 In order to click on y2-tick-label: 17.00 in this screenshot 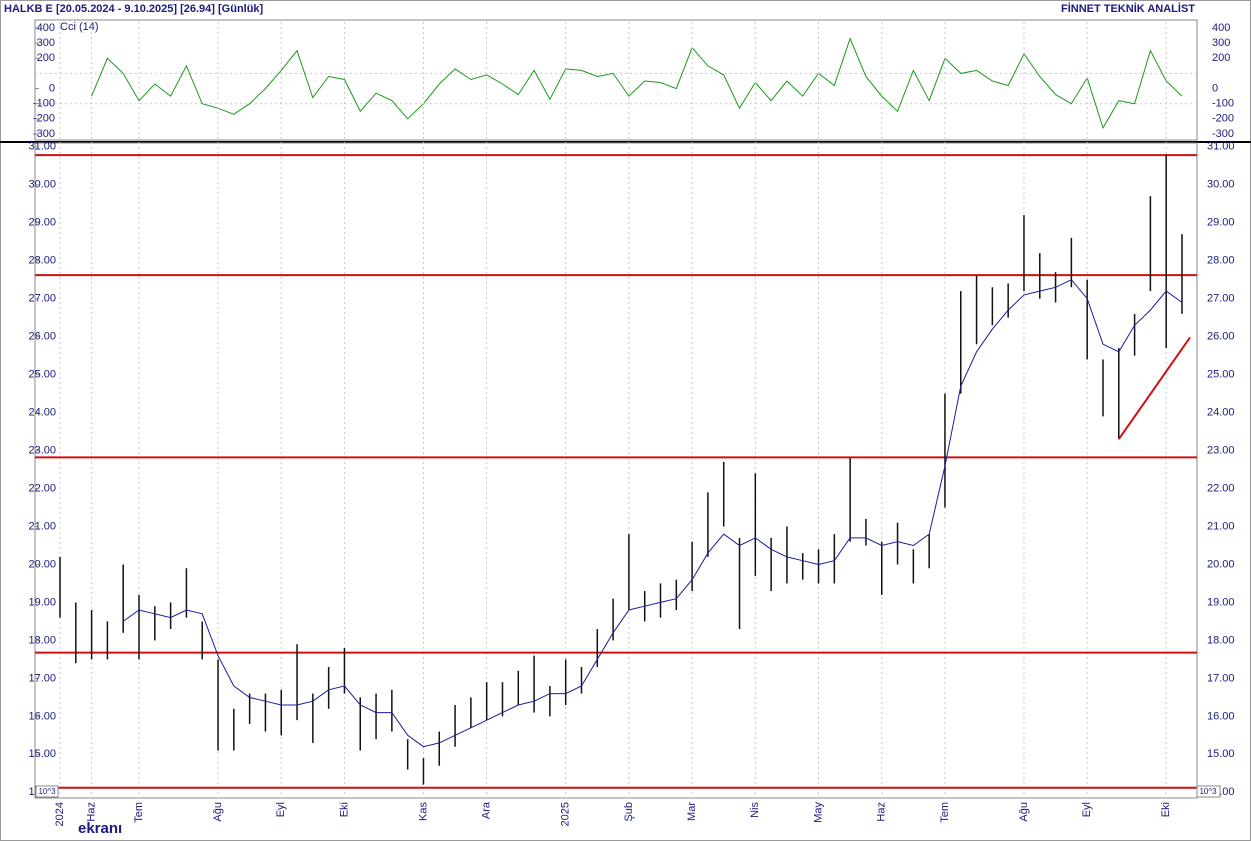, I will do `click(1221, 678)`.